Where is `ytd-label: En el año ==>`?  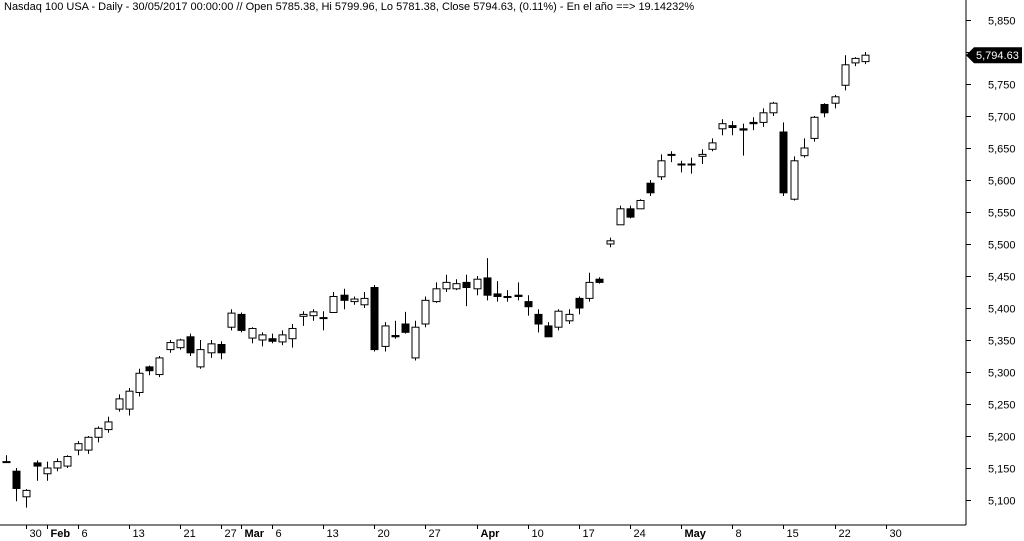 ytd-label: En el año ==> is located at coordinates (601, 7).